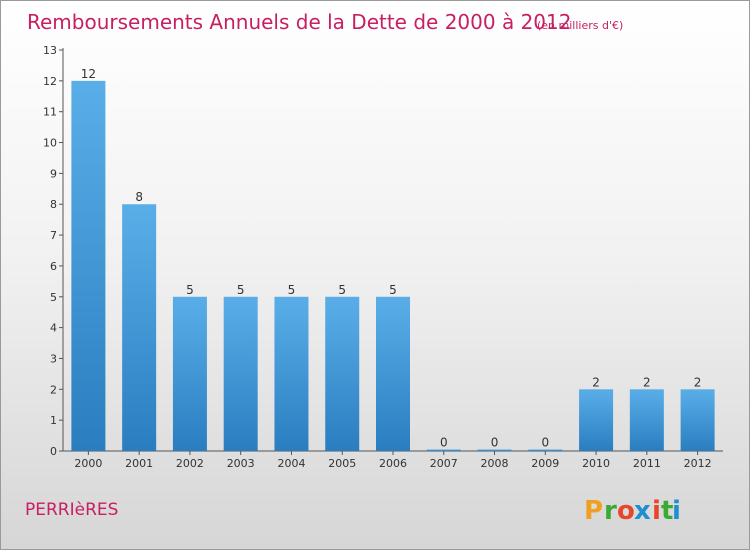  What do you see at coordinates (53, 328) in the screenshot?
I see `y-tick-label: 4` at bounding box center [53, 328].